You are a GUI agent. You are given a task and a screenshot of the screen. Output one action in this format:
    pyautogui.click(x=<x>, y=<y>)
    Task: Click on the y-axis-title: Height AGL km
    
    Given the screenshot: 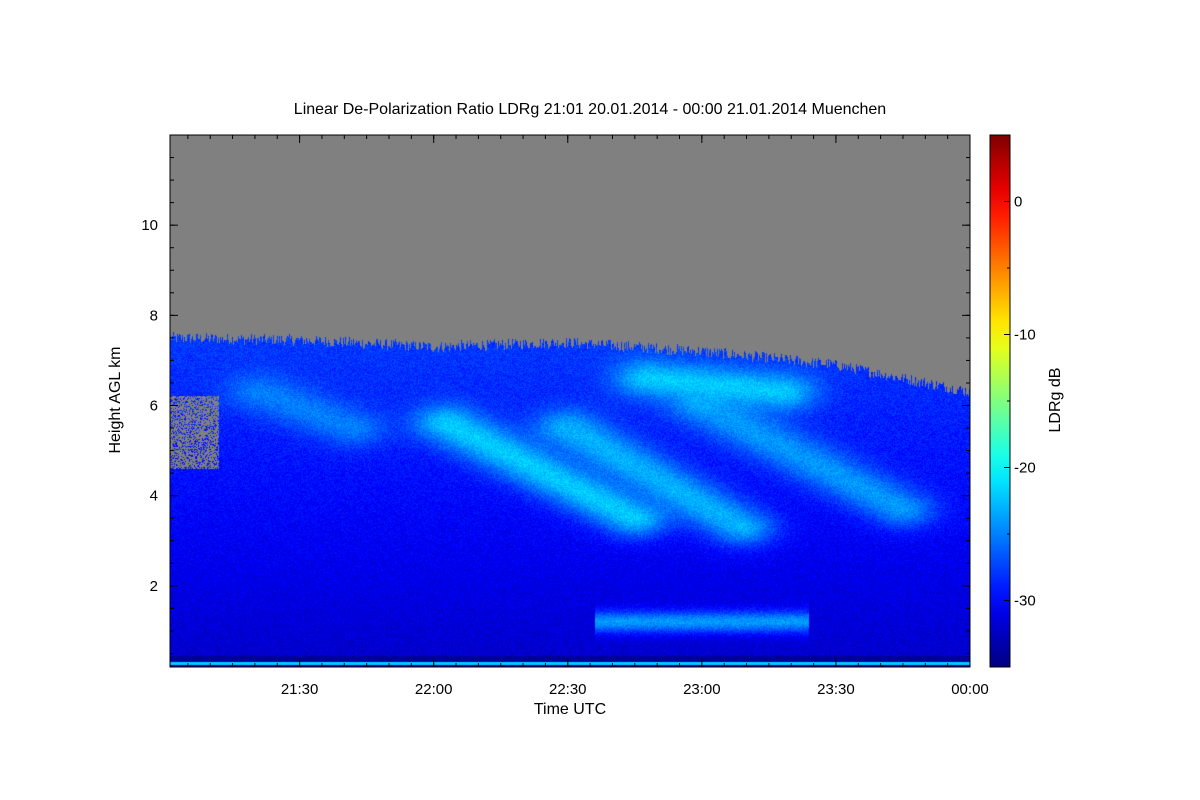 What is the action you would take?
    pyautogui.click(x=115, y=399)
    